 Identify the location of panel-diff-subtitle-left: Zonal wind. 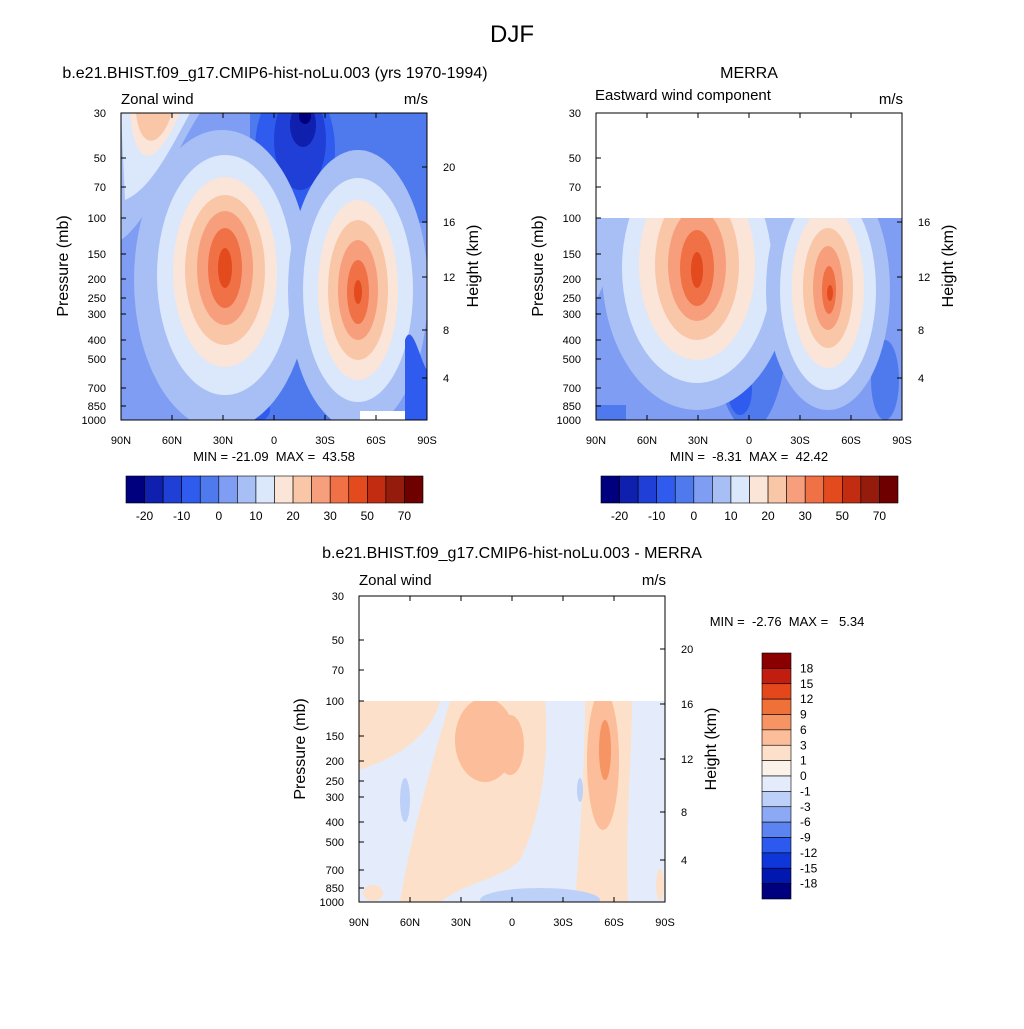
(395, 580).